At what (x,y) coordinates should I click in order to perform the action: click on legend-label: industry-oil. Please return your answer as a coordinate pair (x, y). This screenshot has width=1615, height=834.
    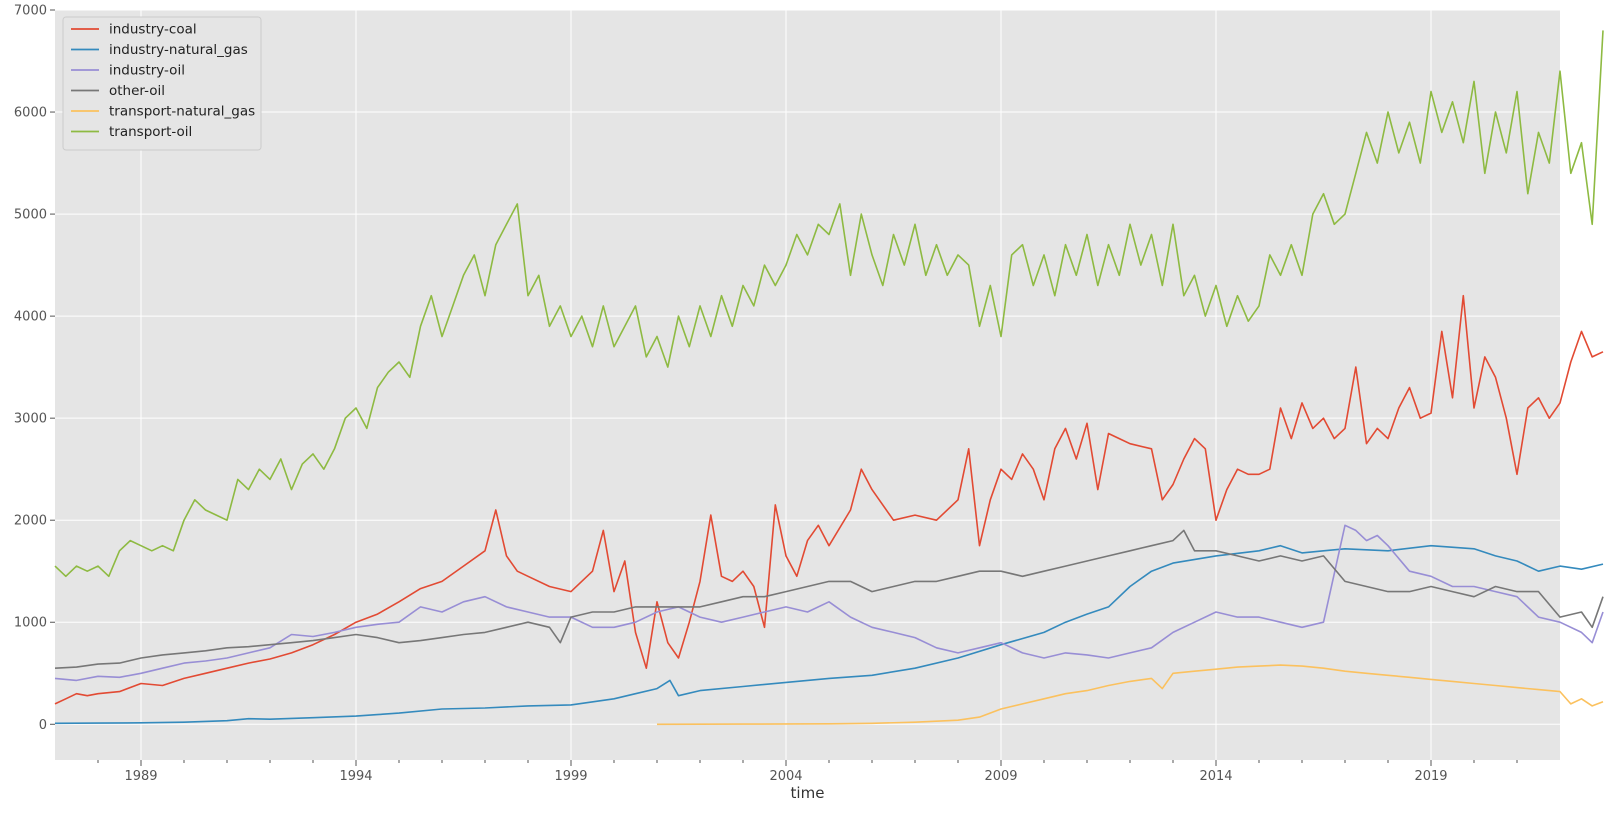
    Looking at the image, I should click on (147, 71).